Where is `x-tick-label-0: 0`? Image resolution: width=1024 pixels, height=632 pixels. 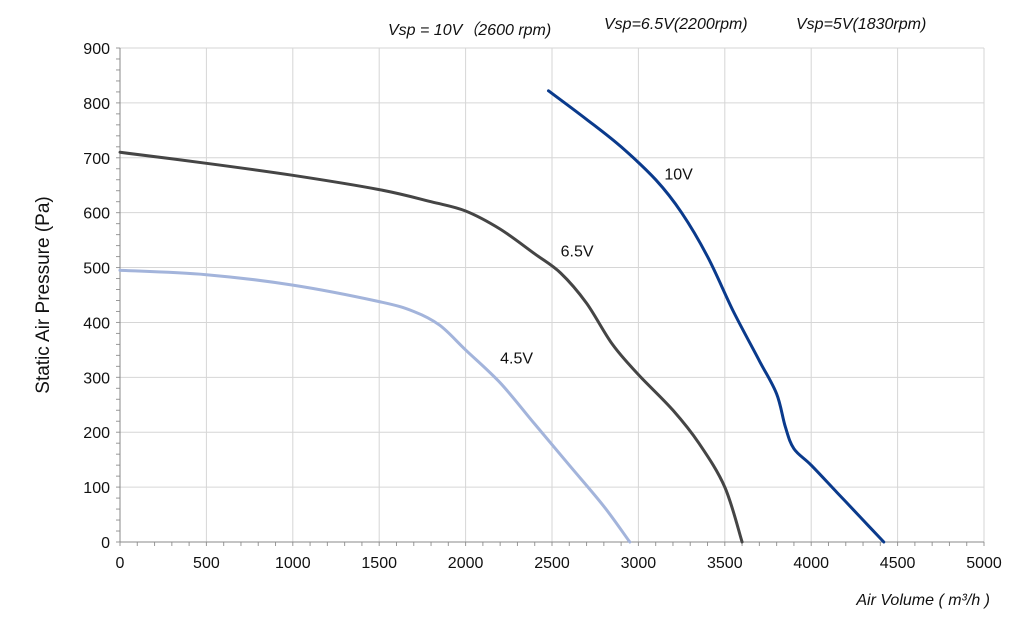
x-tick-label-0: 0 is located at coordinates (120, 563).